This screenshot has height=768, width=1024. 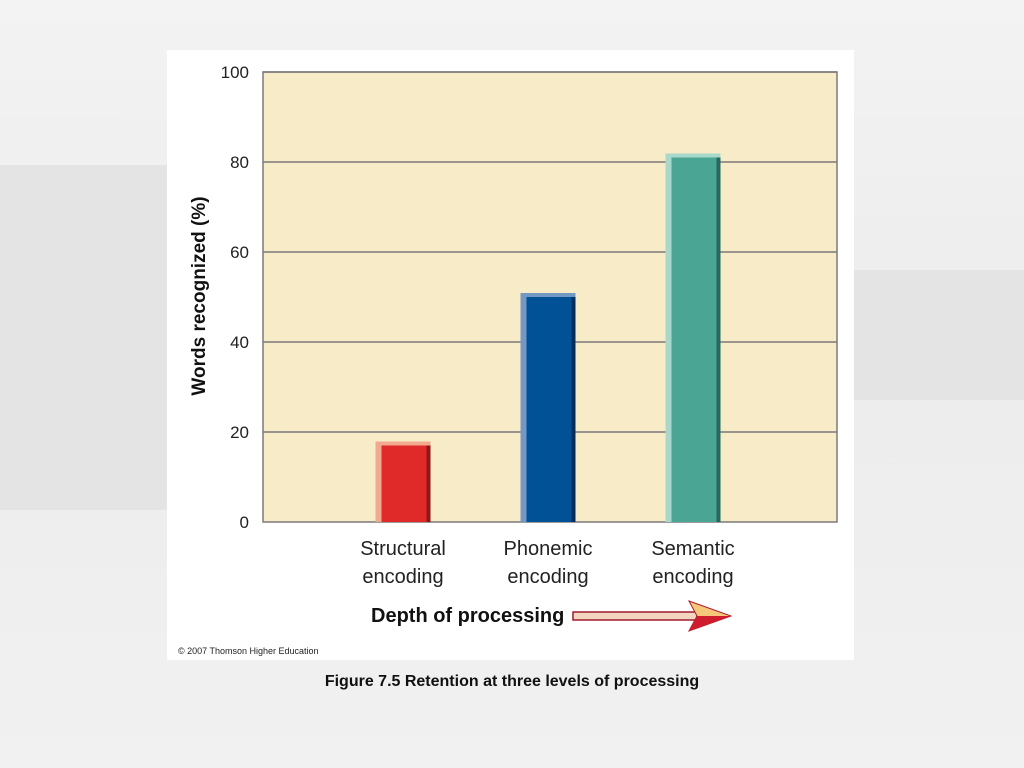 What do you see at coordinates (199, 295) in the screenshot?
I see `y-axis-label: Words recognized (%)` at bounding box center [199, 295].